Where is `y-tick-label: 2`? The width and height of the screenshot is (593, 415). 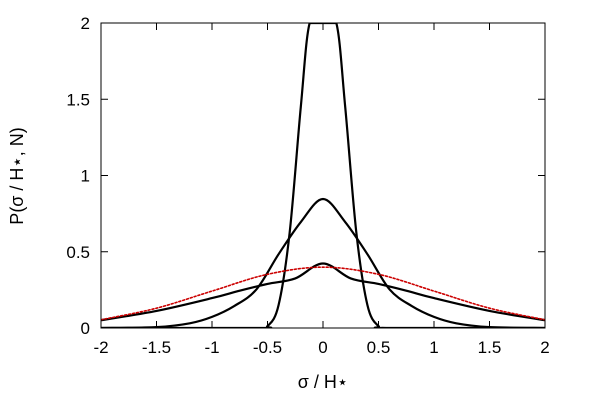
y-tick-label: 2 is located at coordinates (85, 23).